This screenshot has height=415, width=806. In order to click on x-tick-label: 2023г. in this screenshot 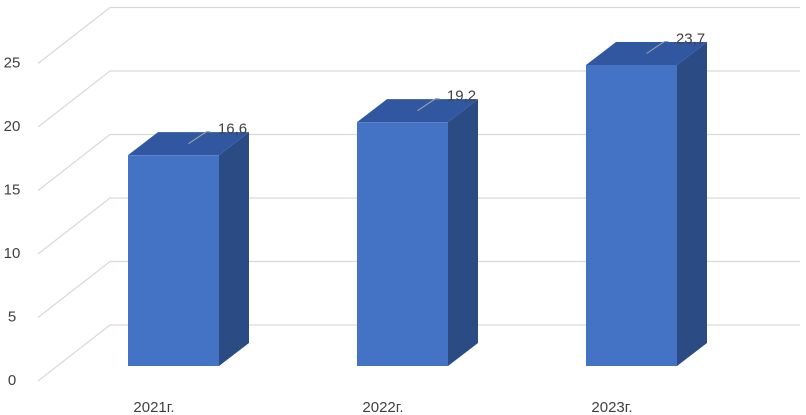, I will do `click(611, 407)`.